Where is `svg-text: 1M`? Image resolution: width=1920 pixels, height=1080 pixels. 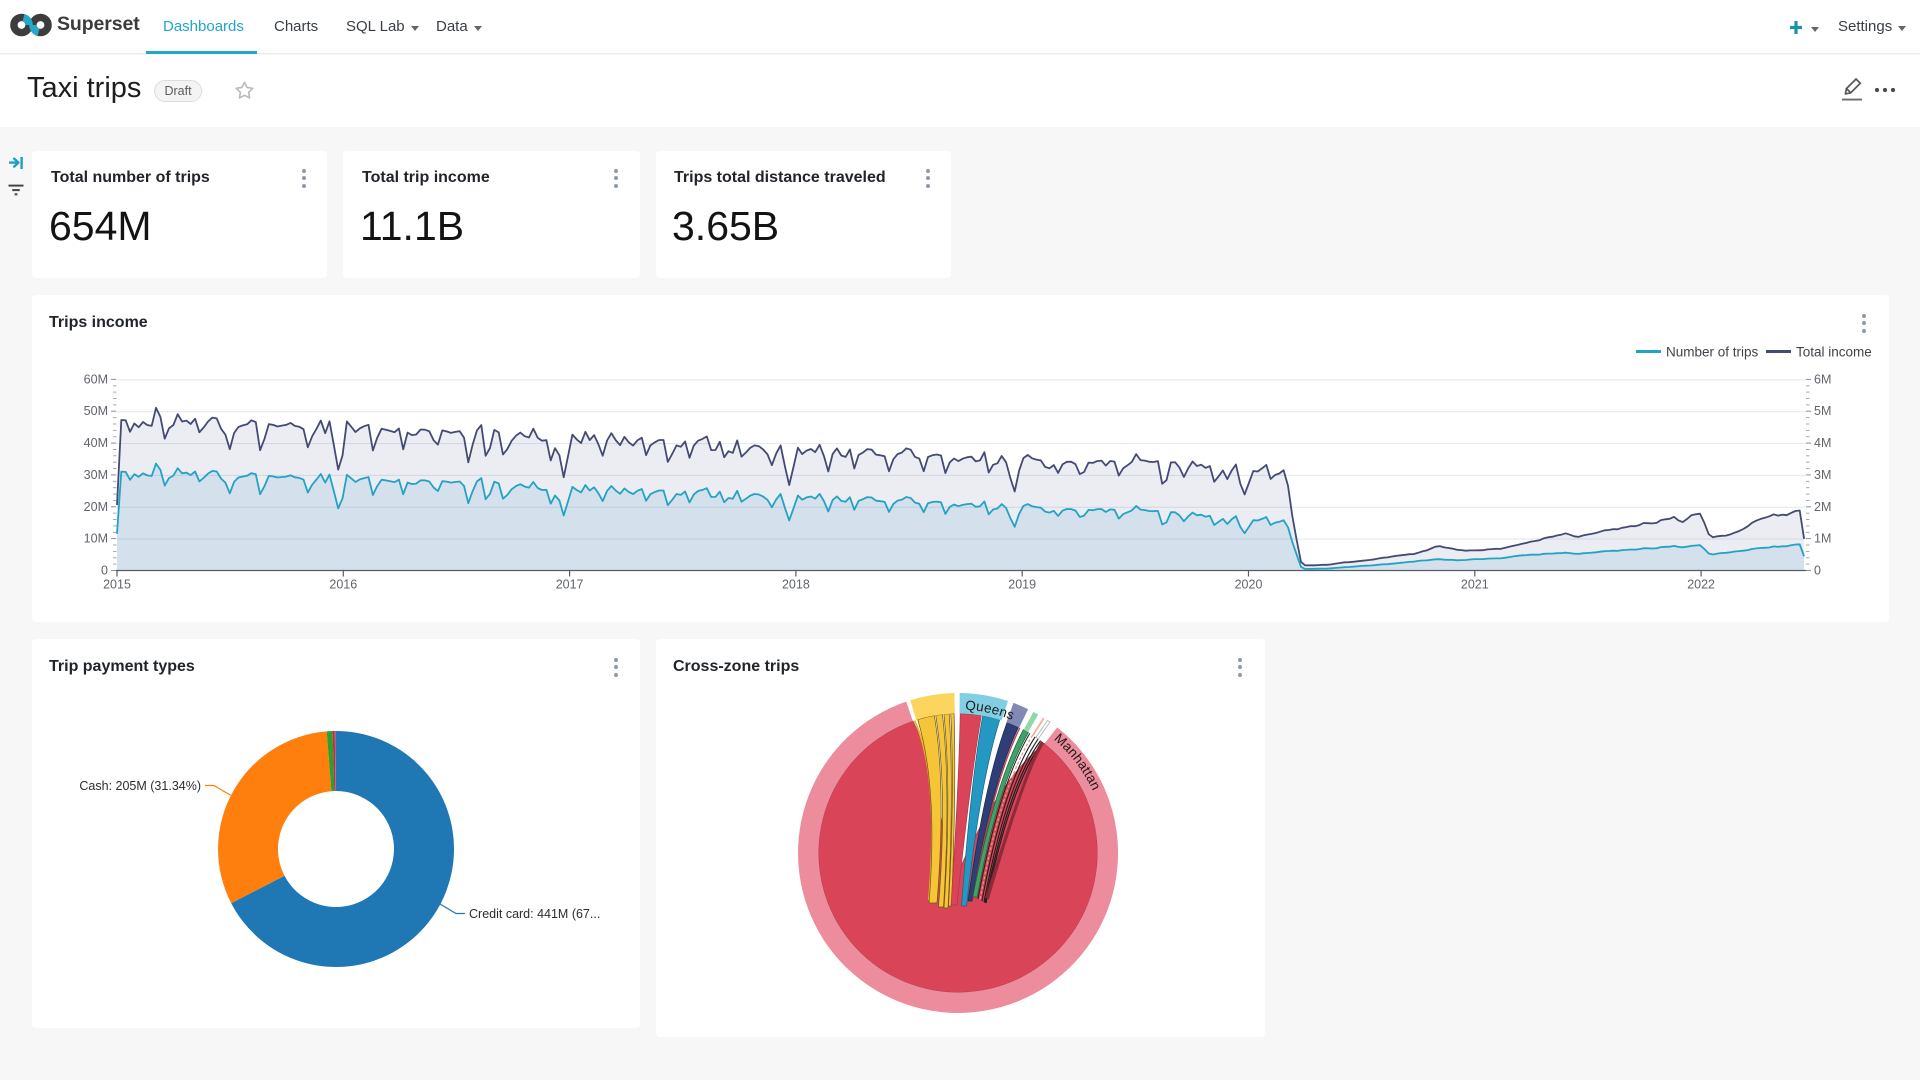
svg-text: 1M is located at coordinates (1822, 539).